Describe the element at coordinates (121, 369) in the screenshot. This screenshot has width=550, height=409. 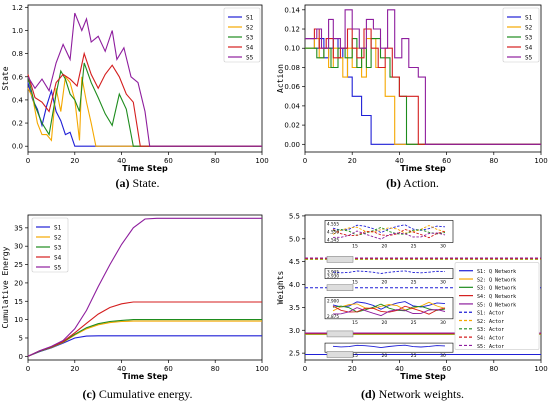
I see `energy-x-tick-label: 40` at that location.